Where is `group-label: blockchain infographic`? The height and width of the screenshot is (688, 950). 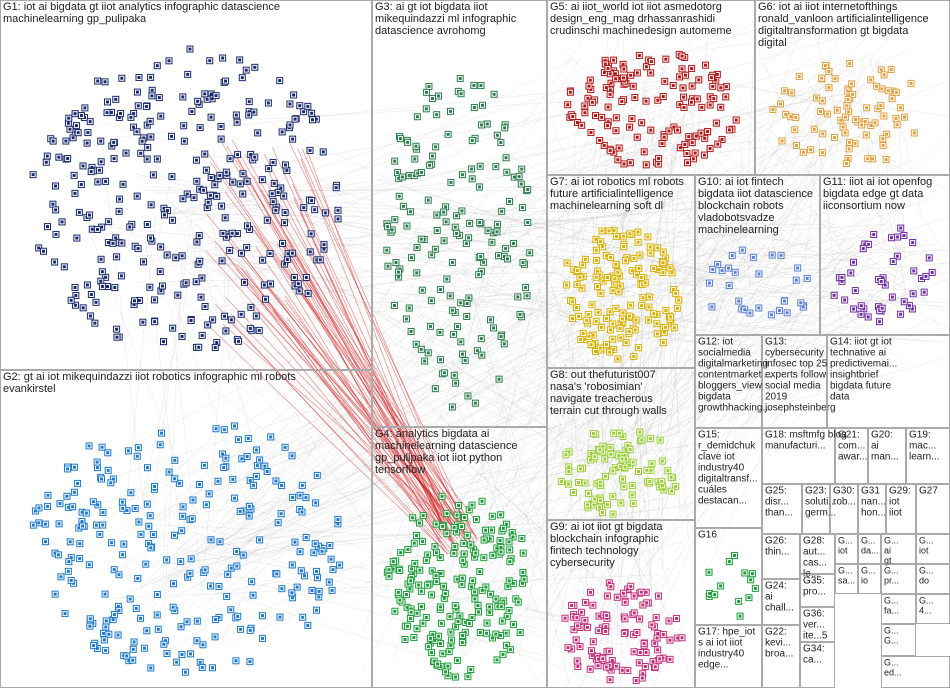 group-label: blockchain infographic is located at coordinates (604, 539).